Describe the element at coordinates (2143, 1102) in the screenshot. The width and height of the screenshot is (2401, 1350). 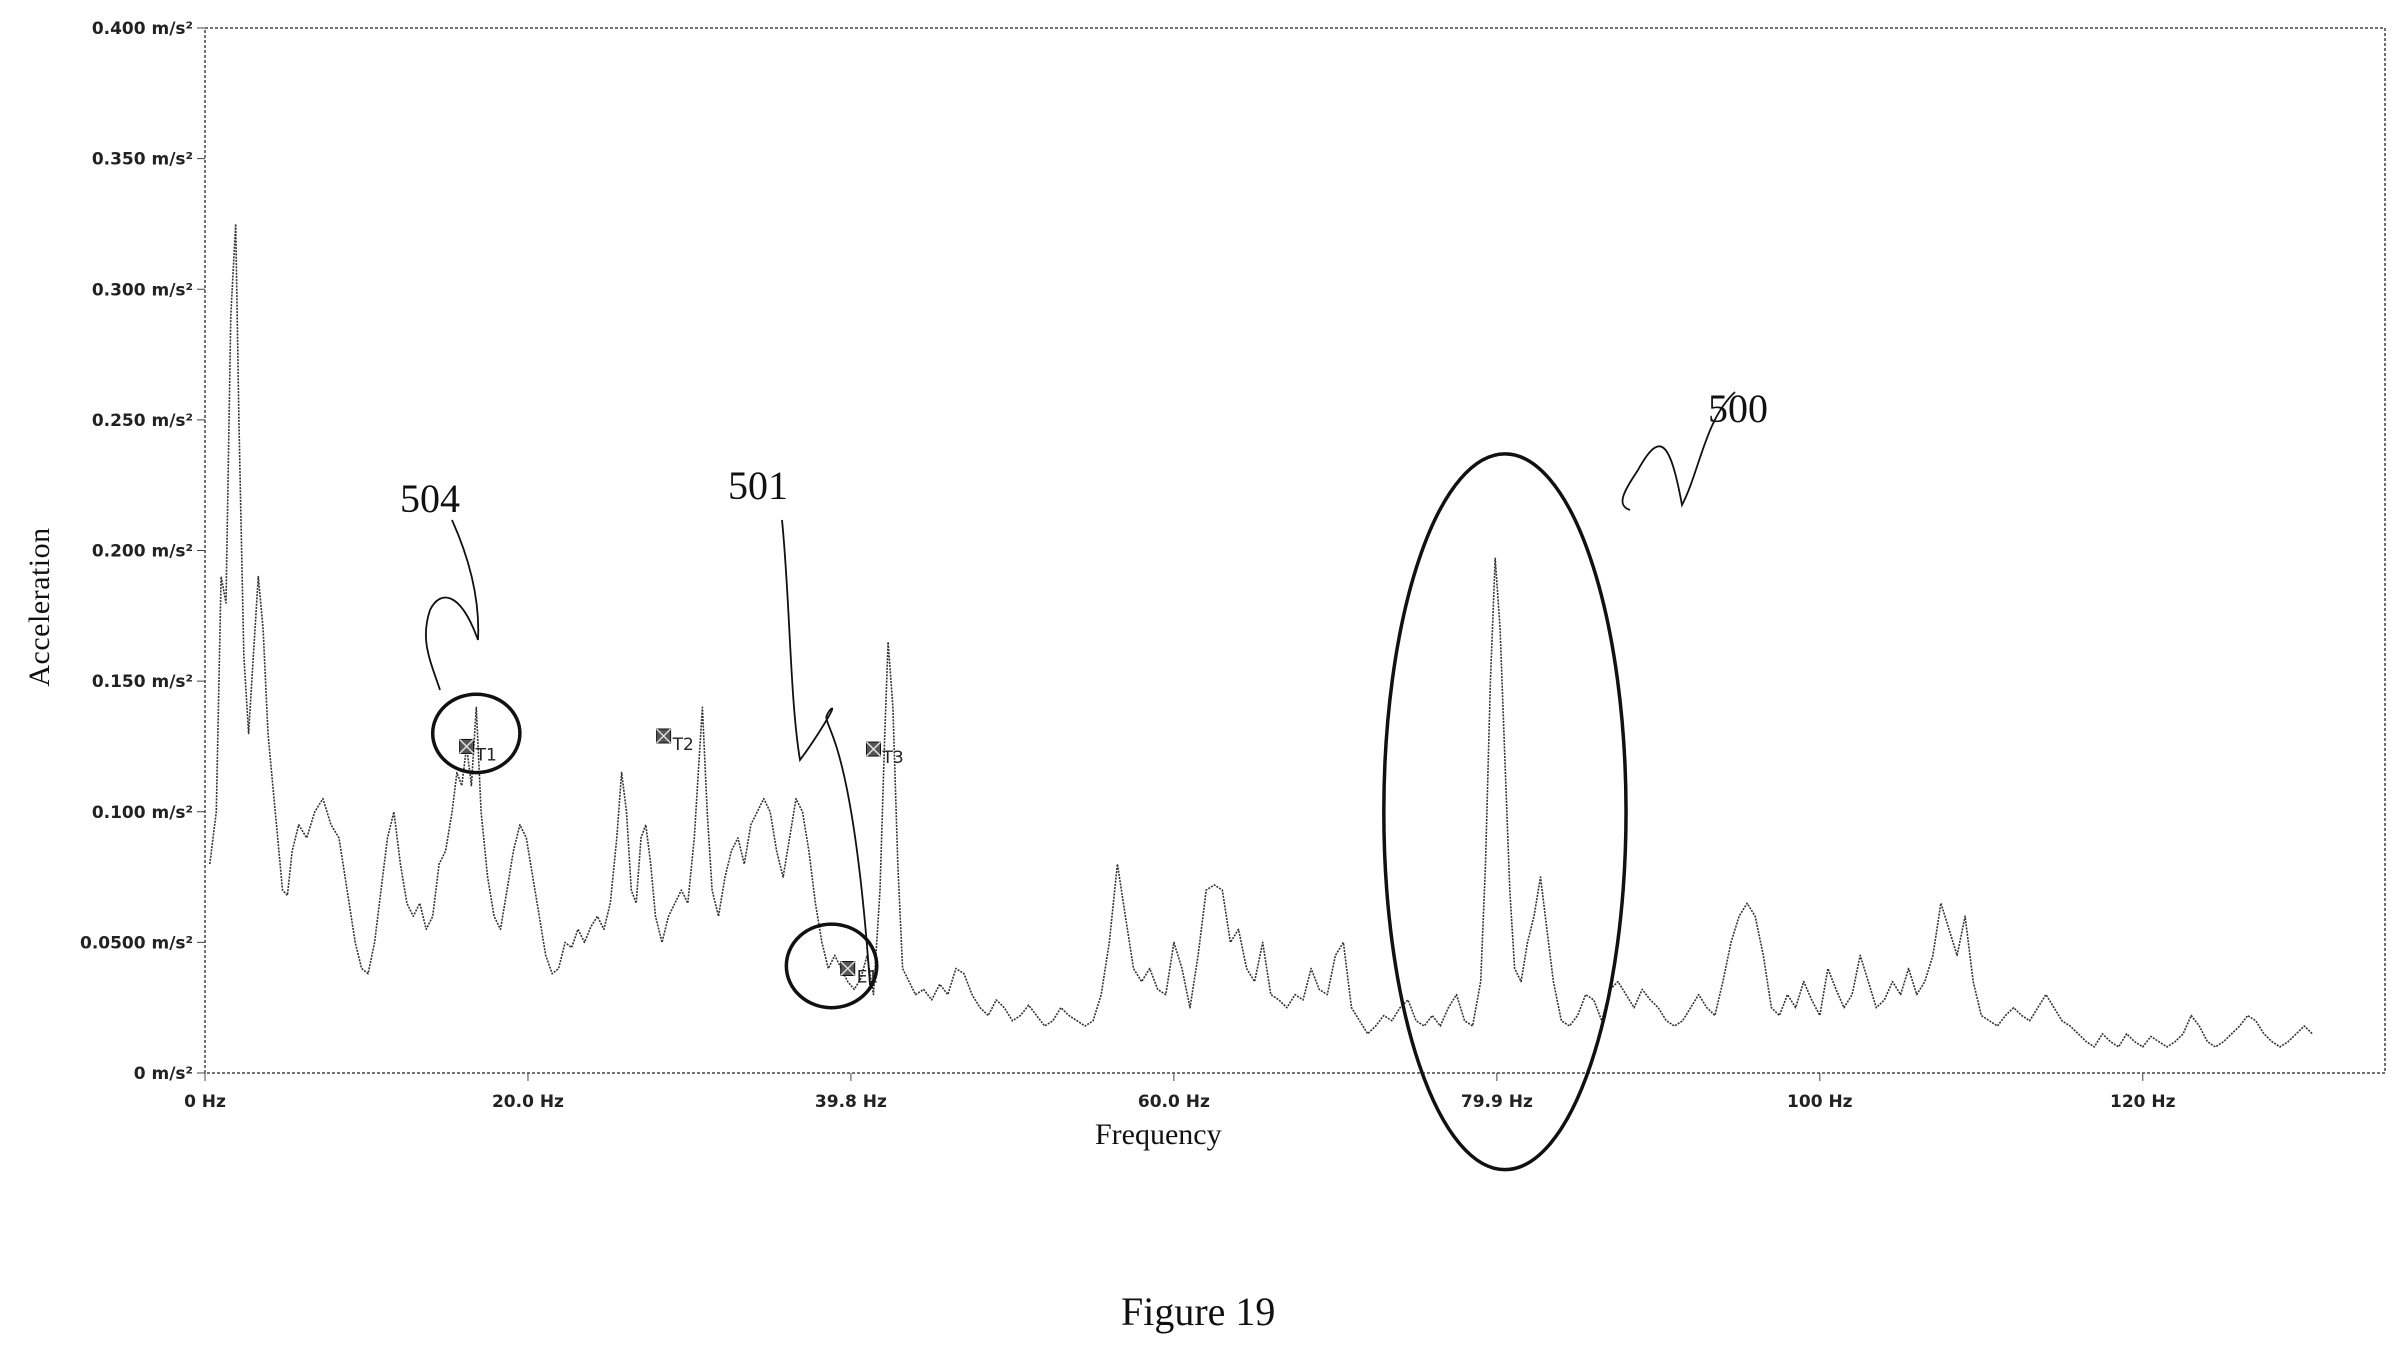
I see `x-tick-label: 120 Hz` at that location.